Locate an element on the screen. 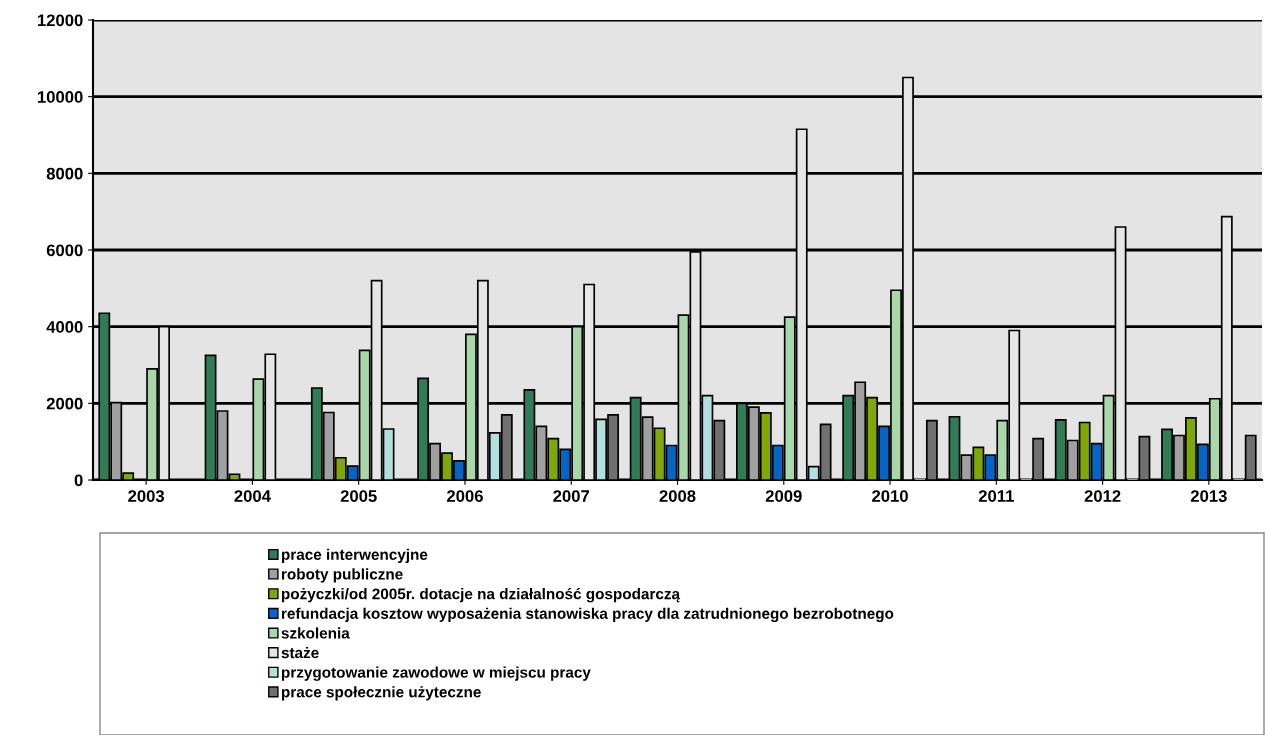  y-tick-label: 12000 is located at coordinates (60, 20).